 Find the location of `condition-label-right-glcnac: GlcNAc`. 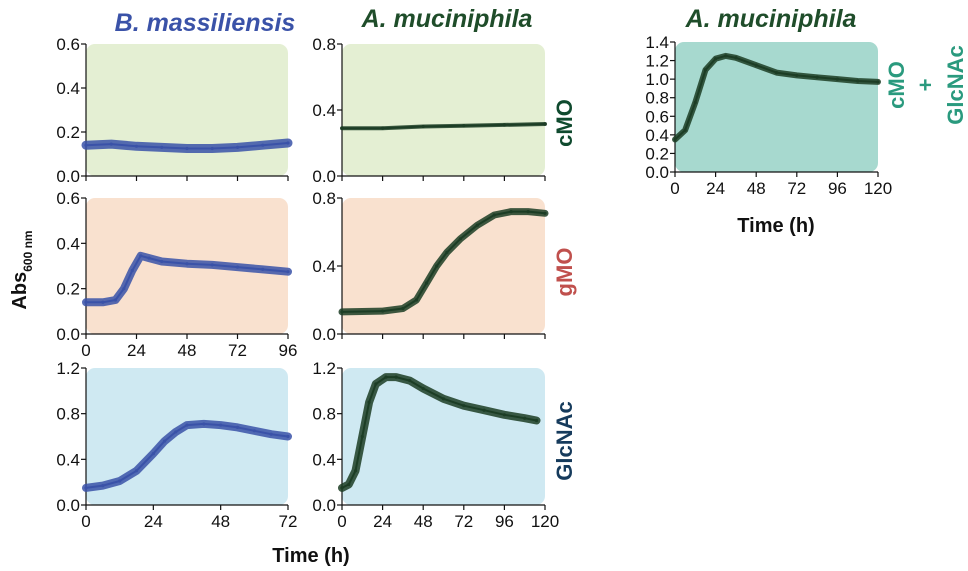

condition-label-right-glcnac: GlcNAc is located at coordinates (955, 84).